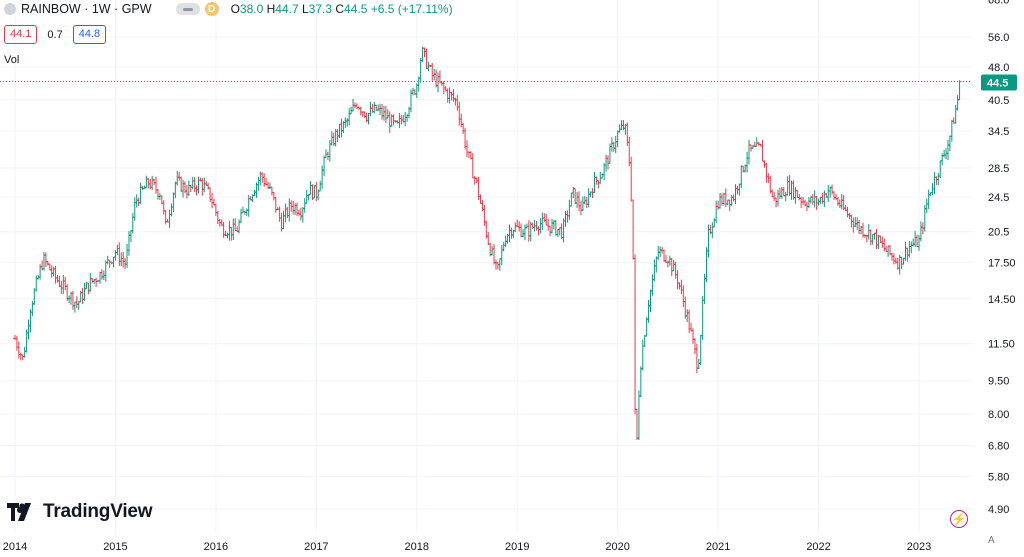 This screenshot has height=557, width=1024. Describe the element at coordinates (216, 547) in the screenshot. I see `x-tick-label: 2016` at that location.